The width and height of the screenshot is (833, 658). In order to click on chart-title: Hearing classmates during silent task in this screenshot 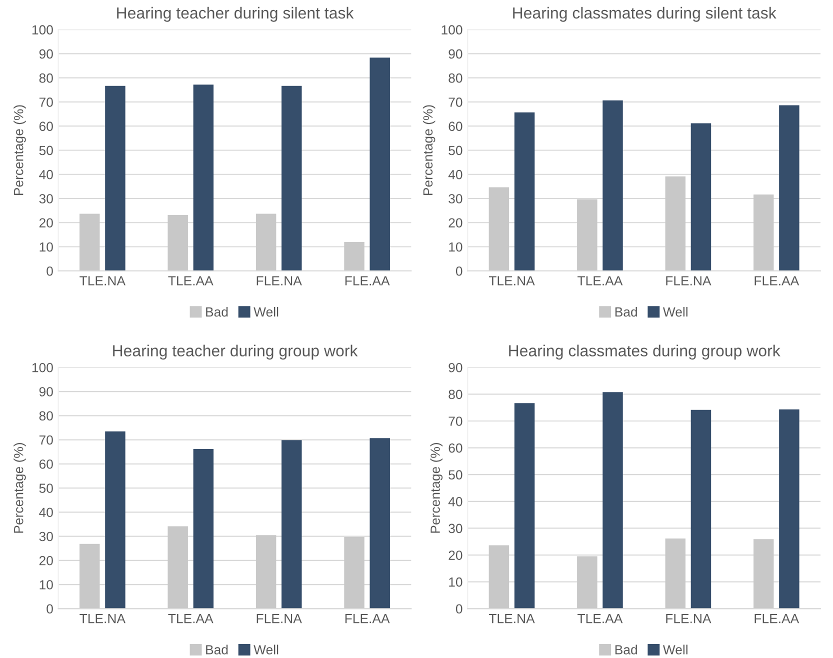, I will do `click(644, 14)`.